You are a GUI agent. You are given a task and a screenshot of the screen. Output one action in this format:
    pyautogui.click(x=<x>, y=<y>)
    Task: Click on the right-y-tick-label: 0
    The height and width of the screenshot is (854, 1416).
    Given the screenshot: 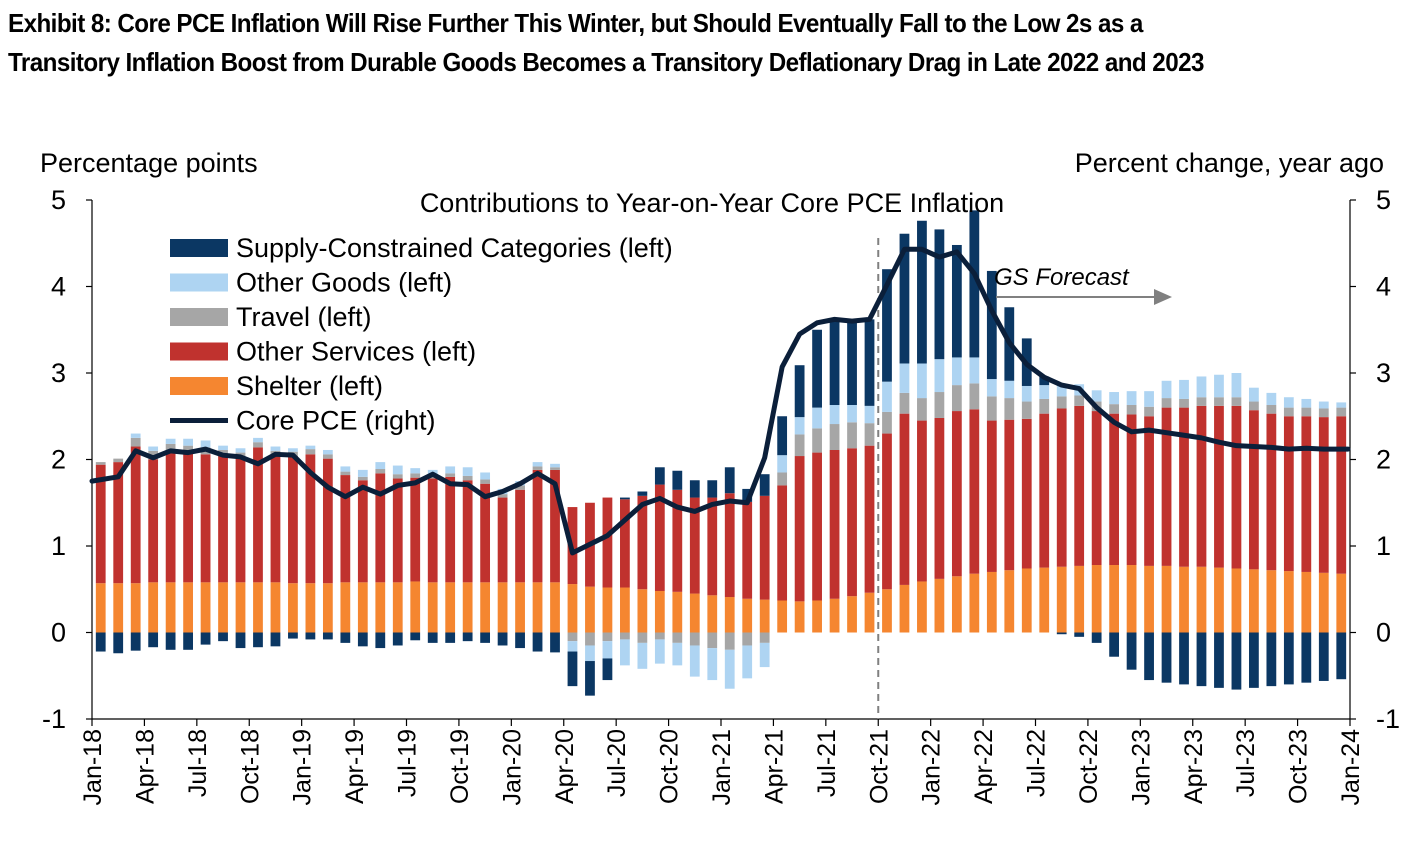 What is the action you would take?
    pyautogui.click(x=1383, y=633)
    